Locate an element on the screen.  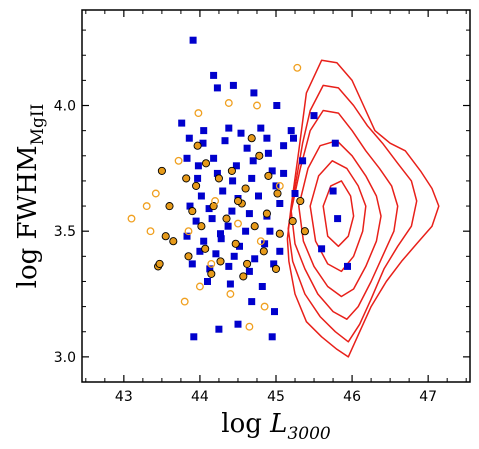
x-axis-label-italic: L is located at coordinates (278, 424).